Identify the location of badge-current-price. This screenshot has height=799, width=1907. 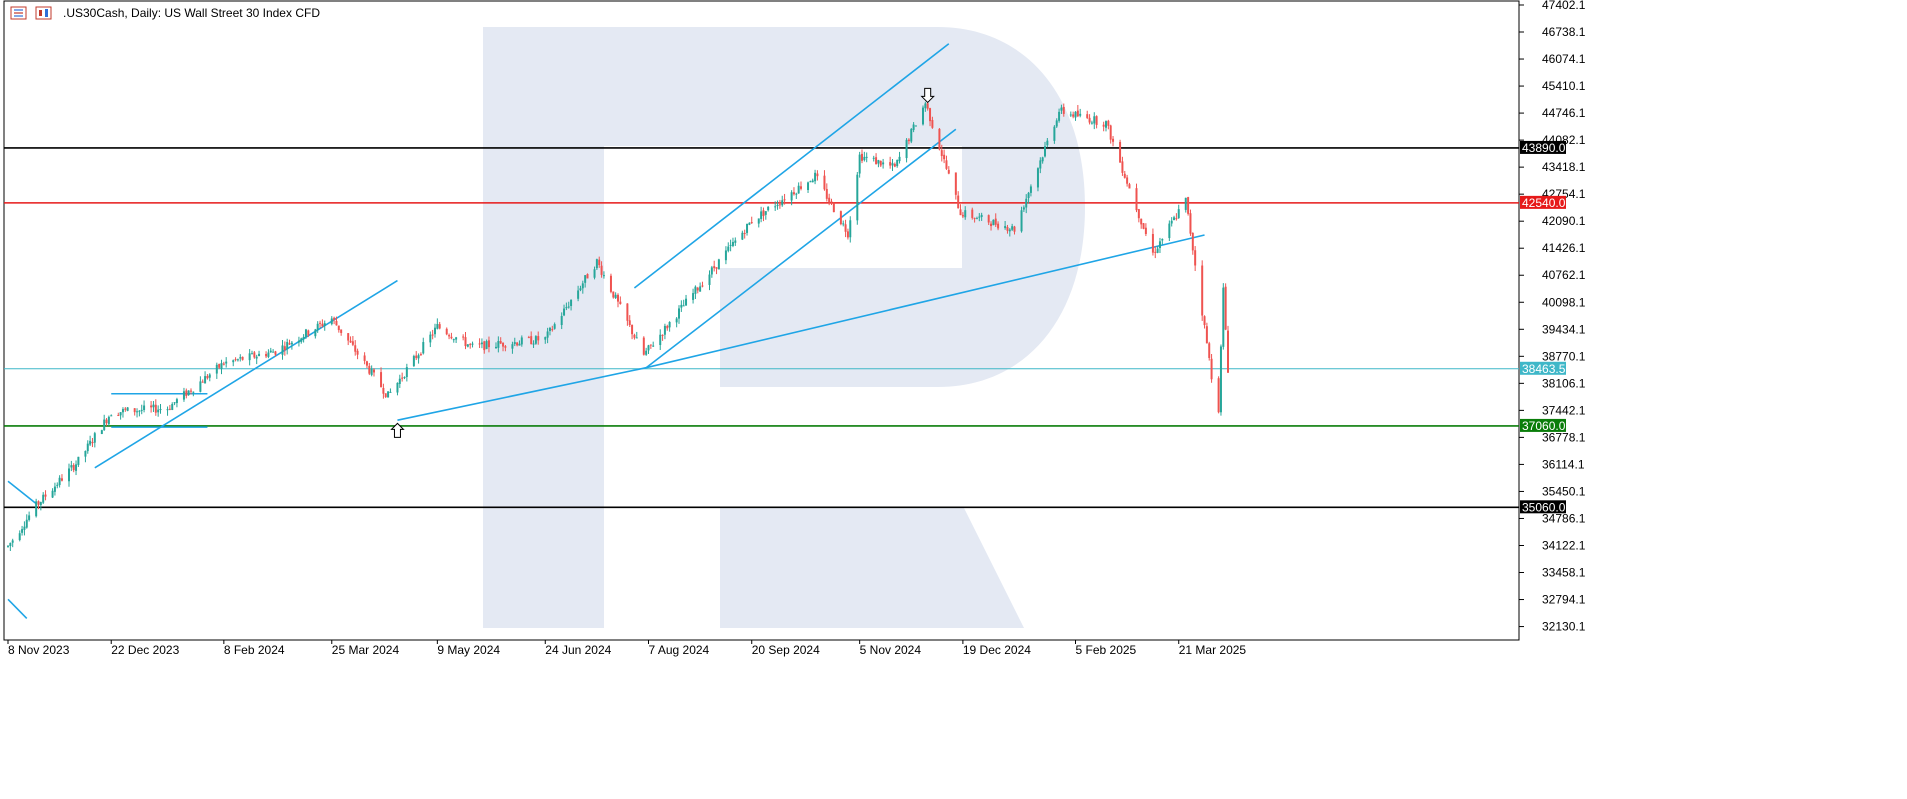
(1543, 368).